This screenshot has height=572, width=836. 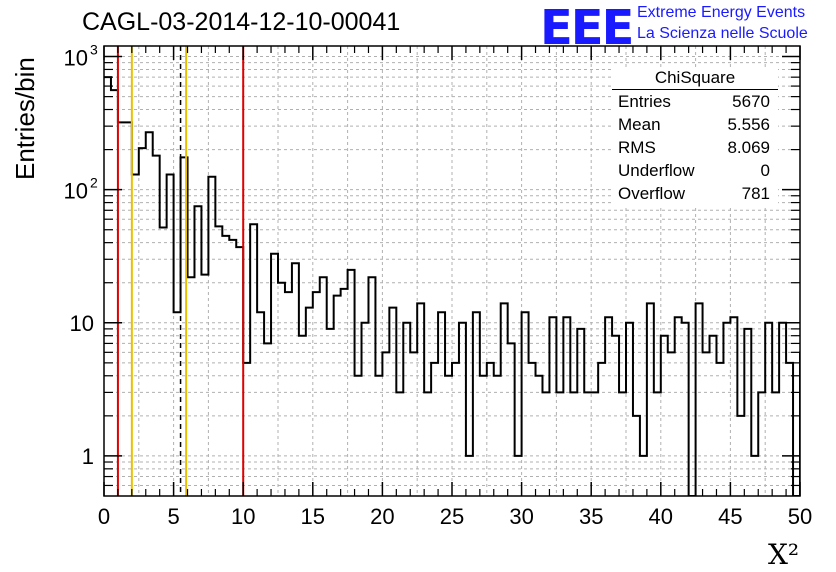 I want to click on x-axis-label: X², so click(x=784, y=554).